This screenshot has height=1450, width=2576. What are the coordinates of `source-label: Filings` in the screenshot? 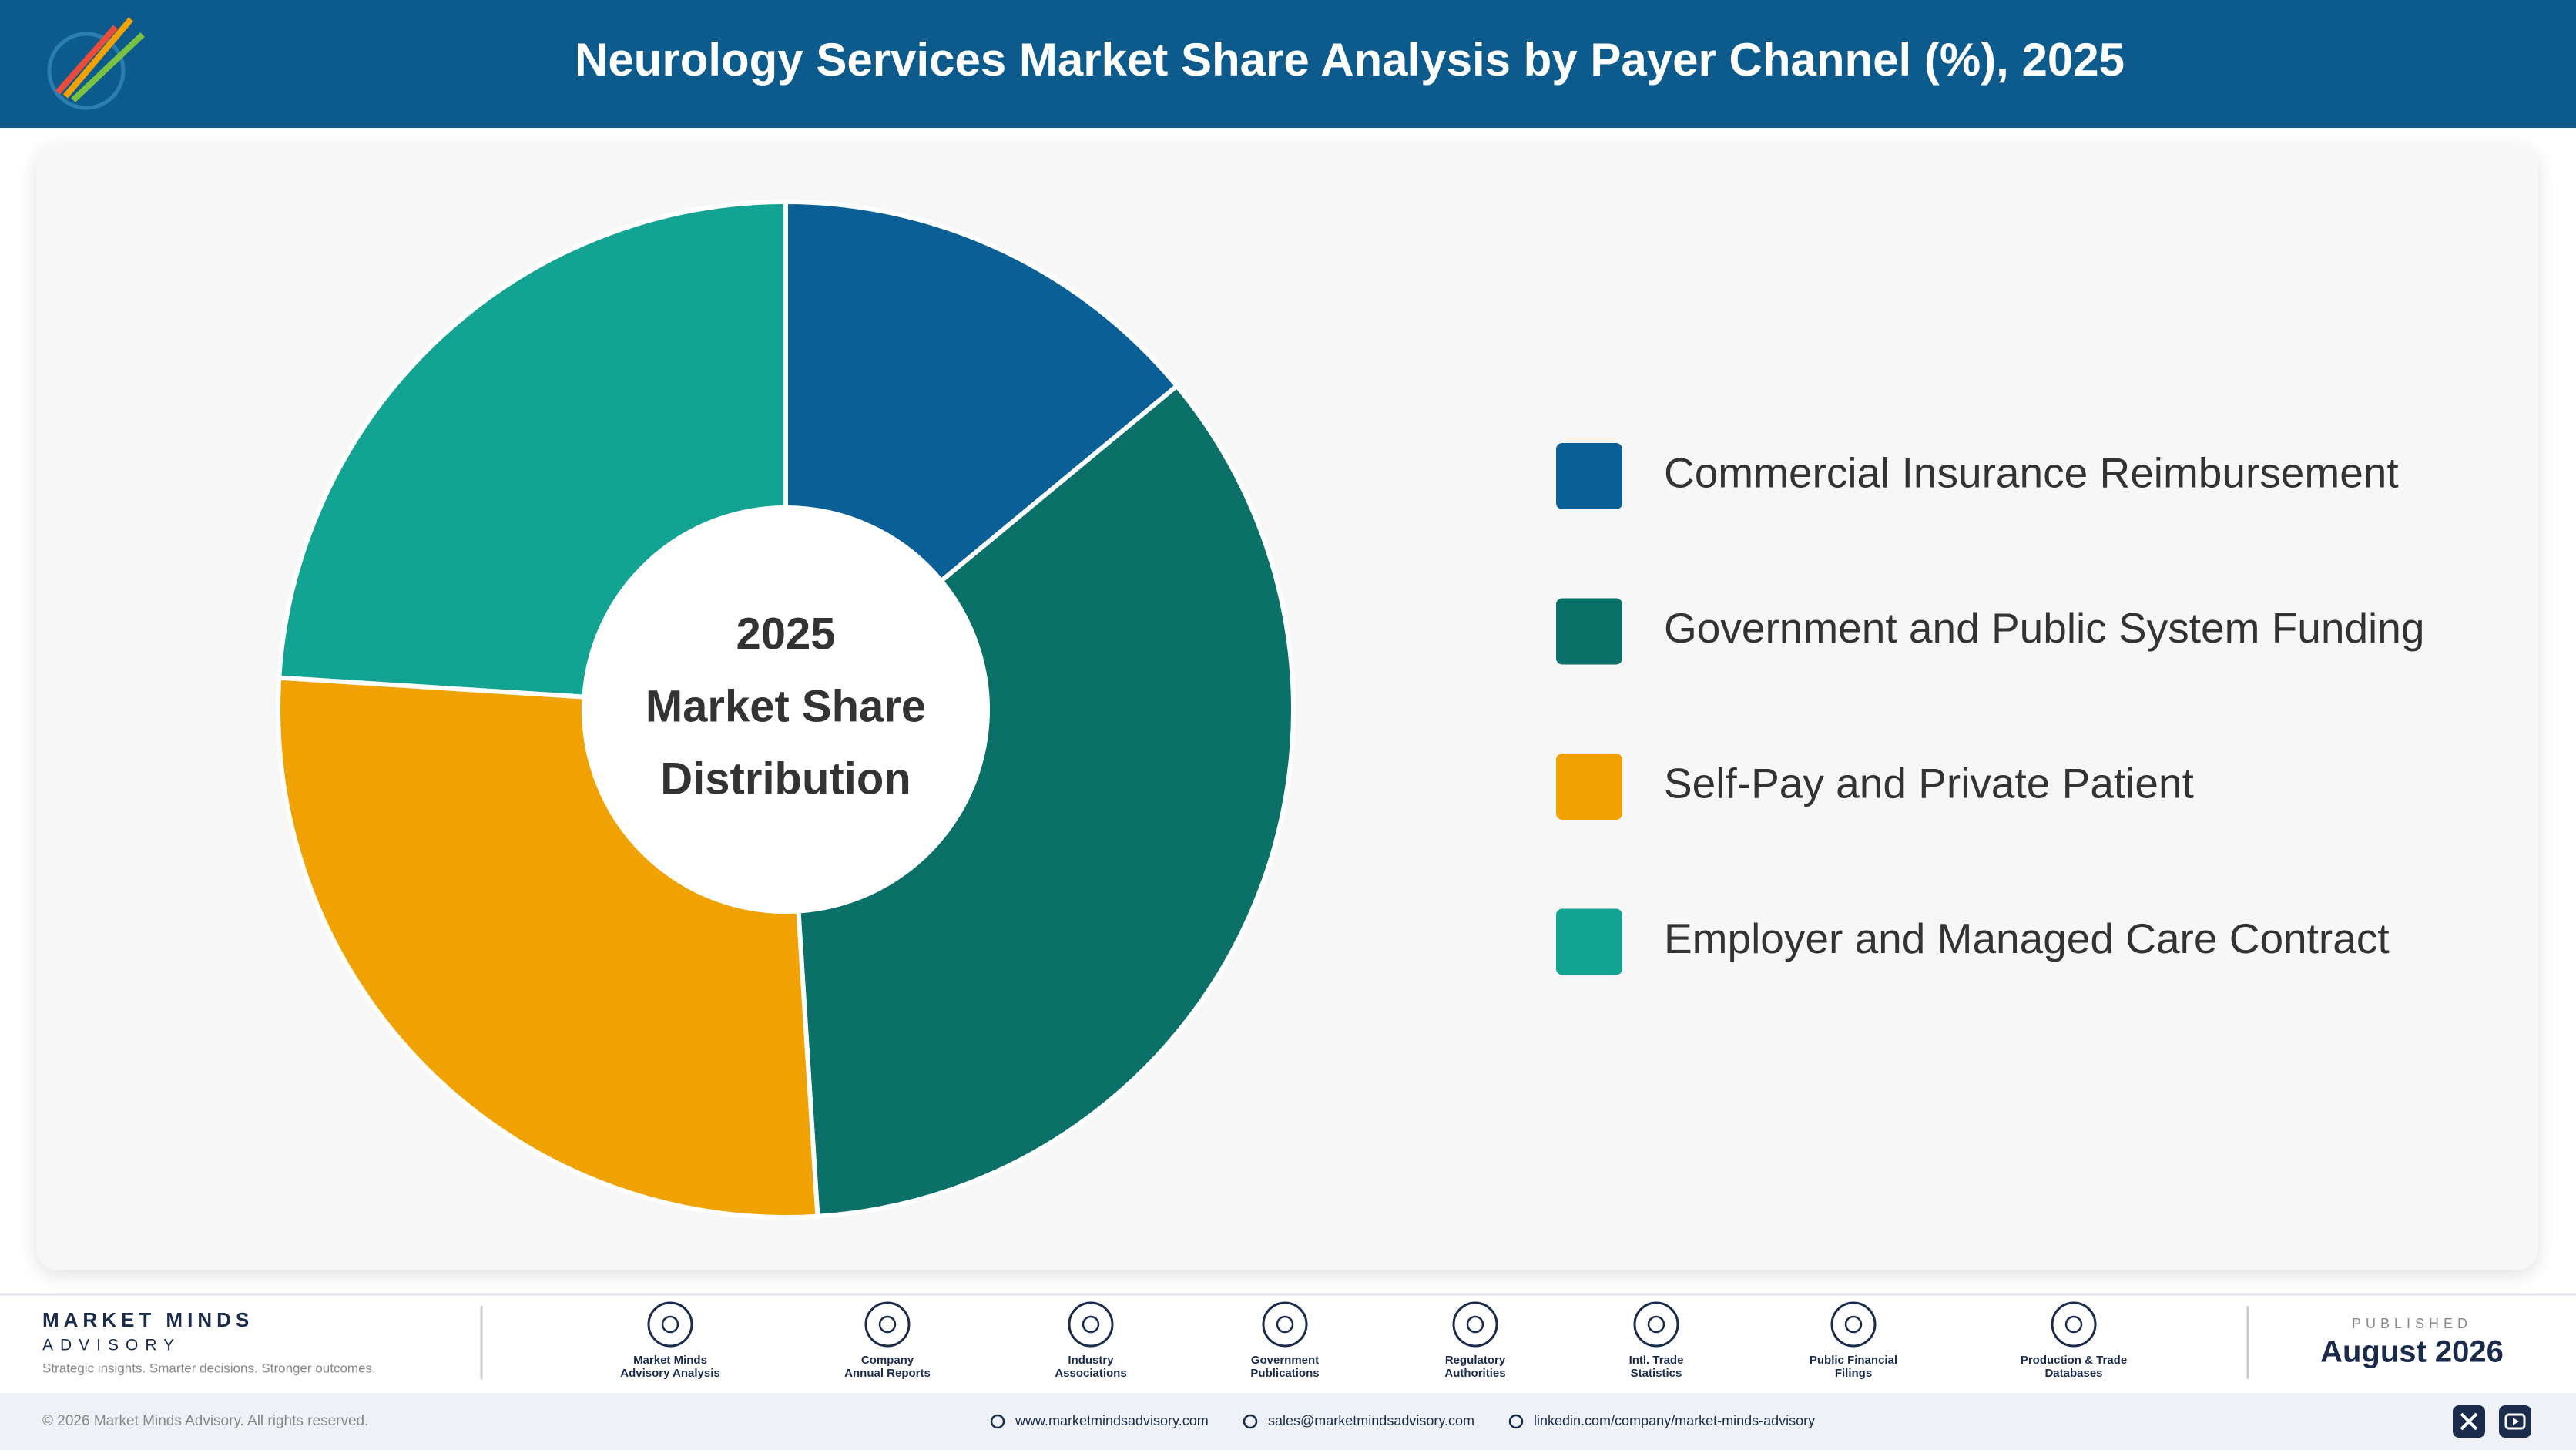 It's located at (1853, 1373).